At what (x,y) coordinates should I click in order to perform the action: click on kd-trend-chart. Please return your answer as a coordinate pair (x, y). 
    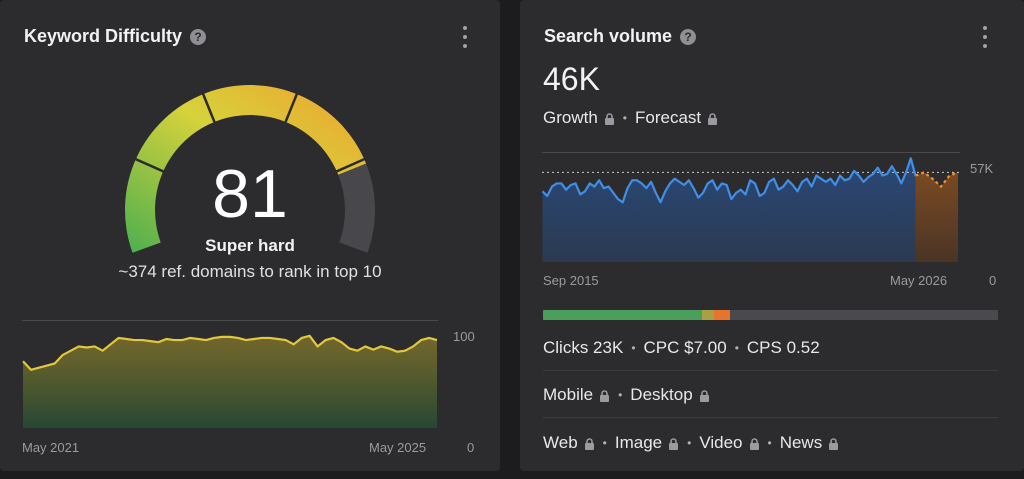
    Looking at the image, I should click on (230, 374).